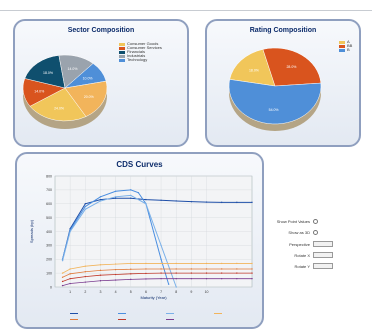 Image resolution: width=372 pixels, height=329 pixels. What do you see at coordinates (153, 297) in the screenshot?
I see `x-axis-label: Maturity (Year)` at bounding box center [153, 297].